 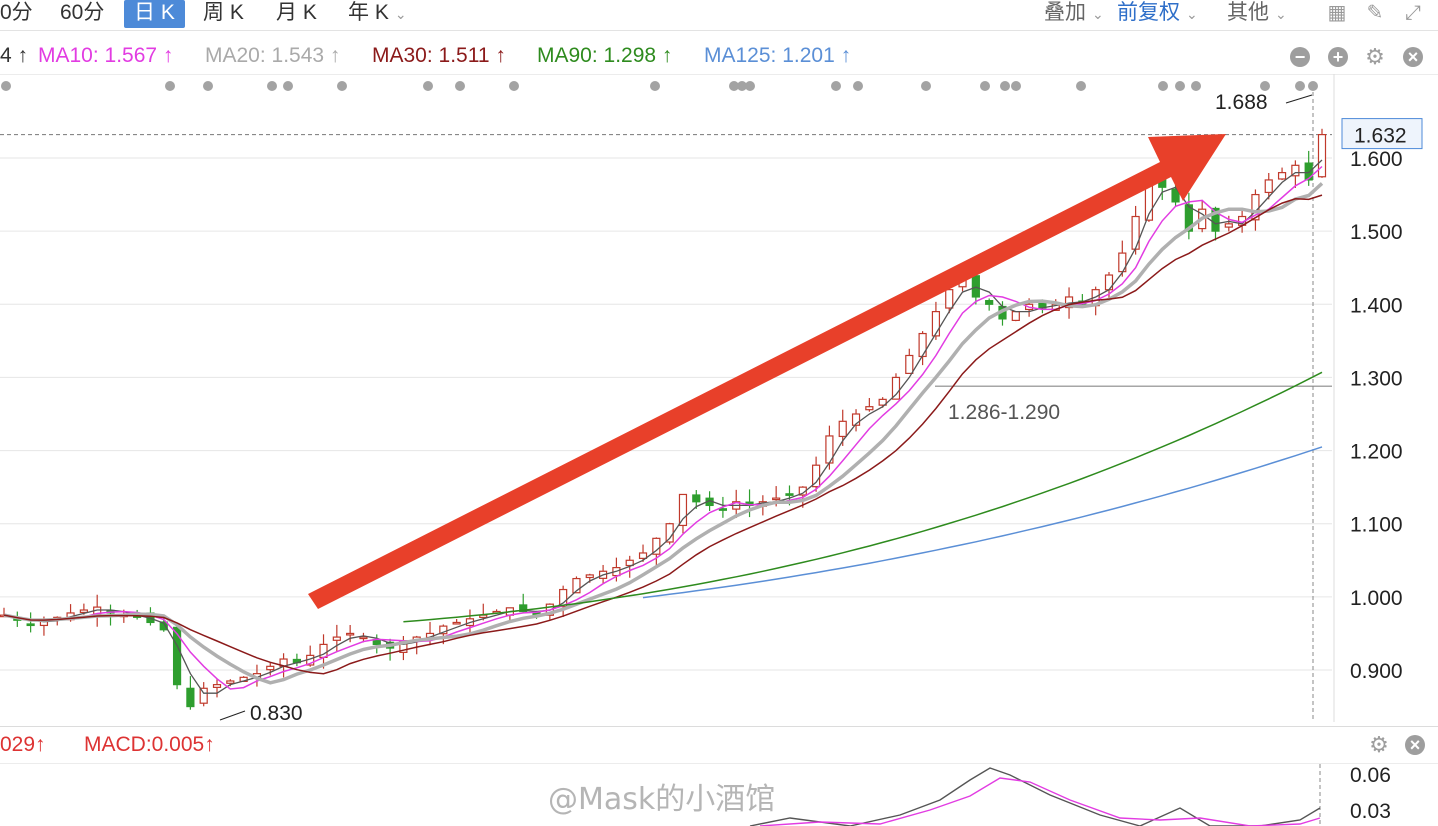 I want to click on ma125-legend: MA125: 1.201 ↑, so click(x=778, y=55).